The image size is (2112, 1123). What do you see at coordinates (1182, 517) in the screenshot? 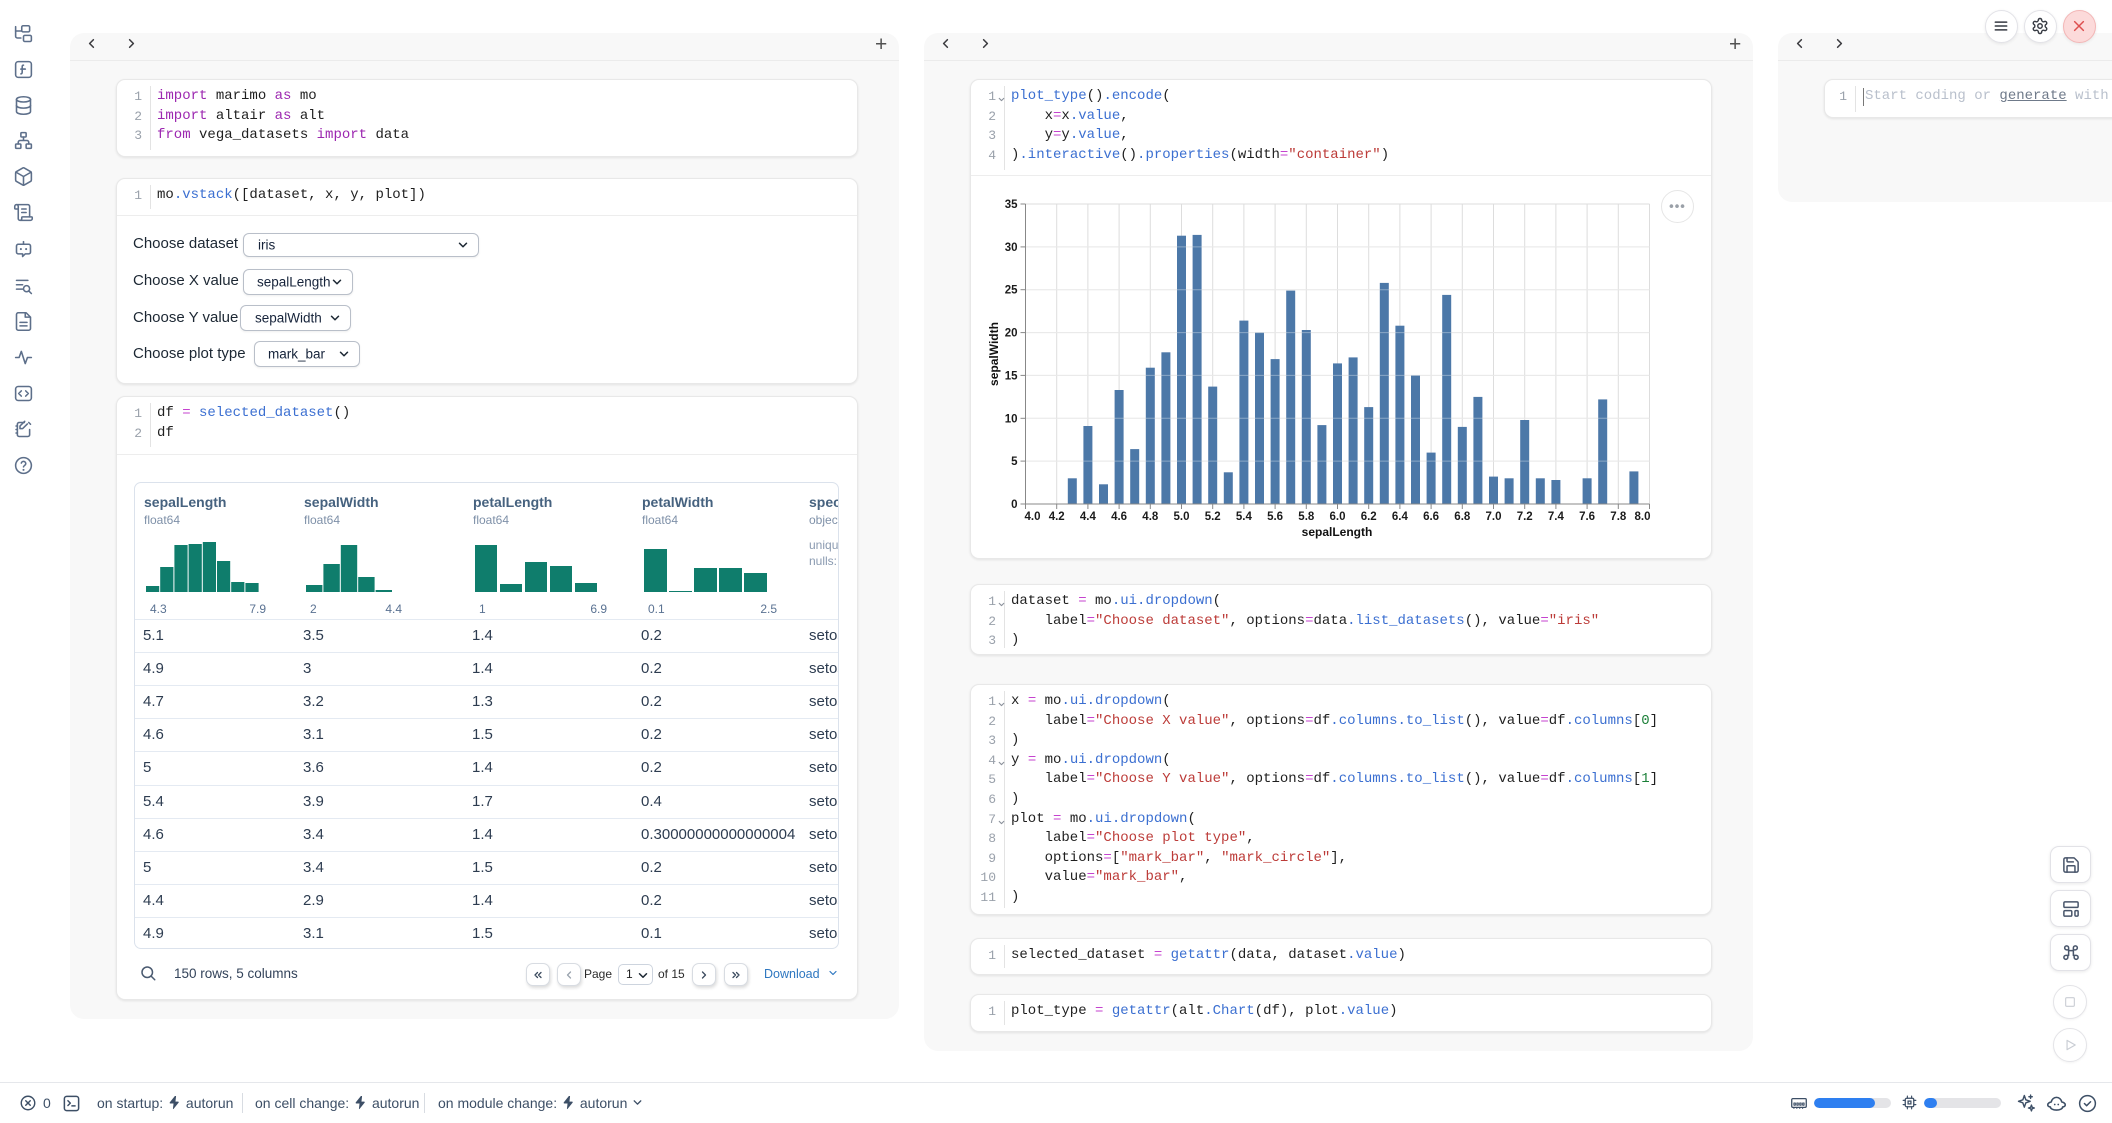
I see `svg-text: 5.0` at bounding box center [1182, 517].